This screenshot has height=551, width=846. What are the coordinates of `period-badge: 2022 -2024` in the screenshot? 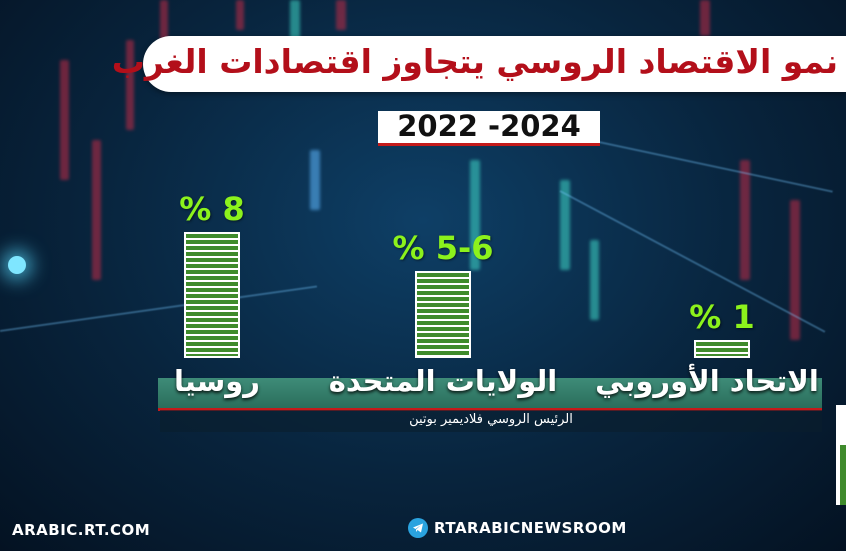 It's located at (489, 127).